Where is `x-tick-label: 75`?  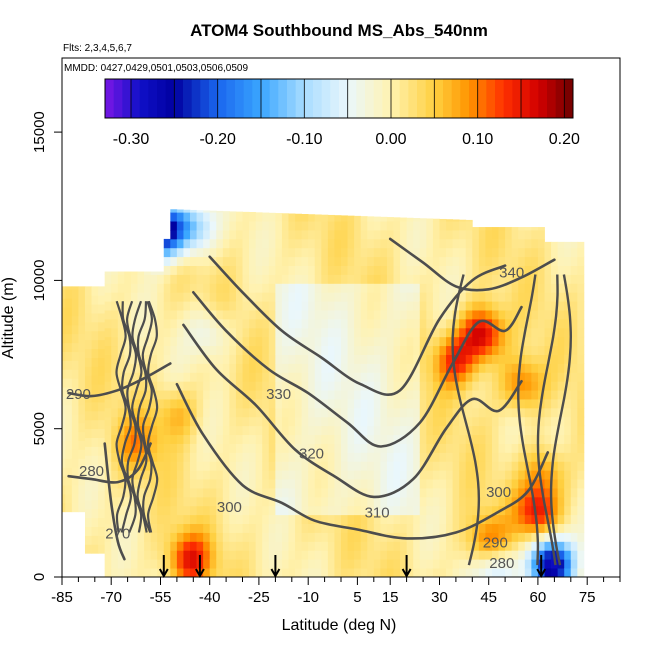
x-tick-label: 75 is located at coordinates (587, 597).